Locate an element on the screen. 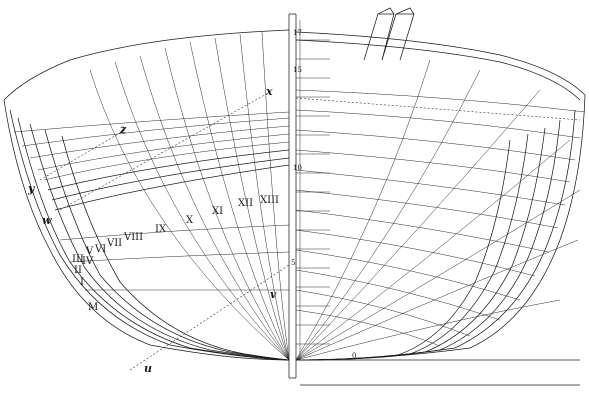 Image resolution: width=589 pixels, height=397 pixels. centerline-post is located at coordinates (294, 196).